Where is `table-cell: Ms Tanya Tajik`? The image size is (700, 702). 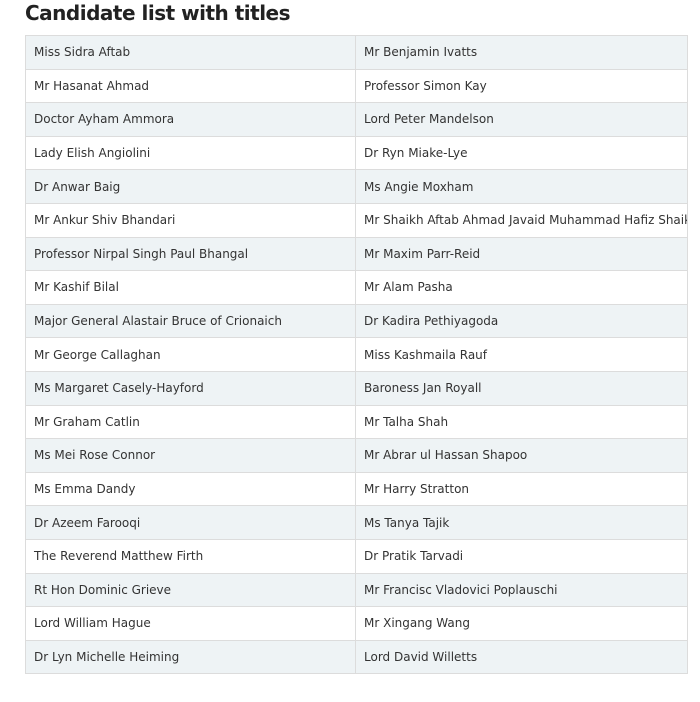
table-cell: Ms Tanya Tajik is located at coordinates (521, 522).